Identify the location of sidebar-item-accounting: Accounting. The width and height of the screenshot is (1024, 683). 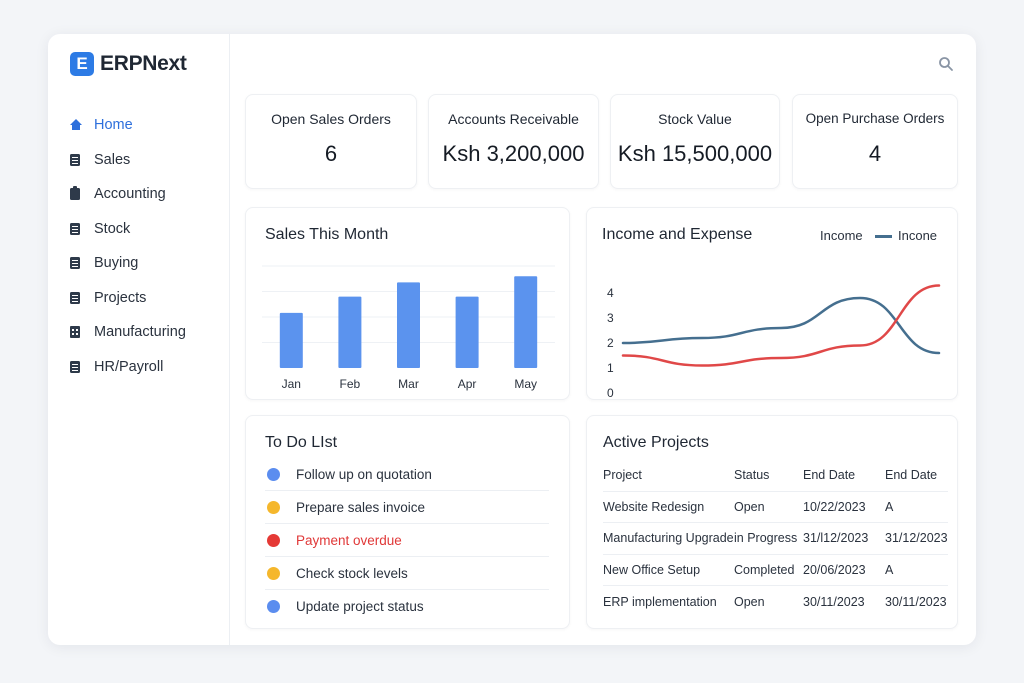
(145, 194).